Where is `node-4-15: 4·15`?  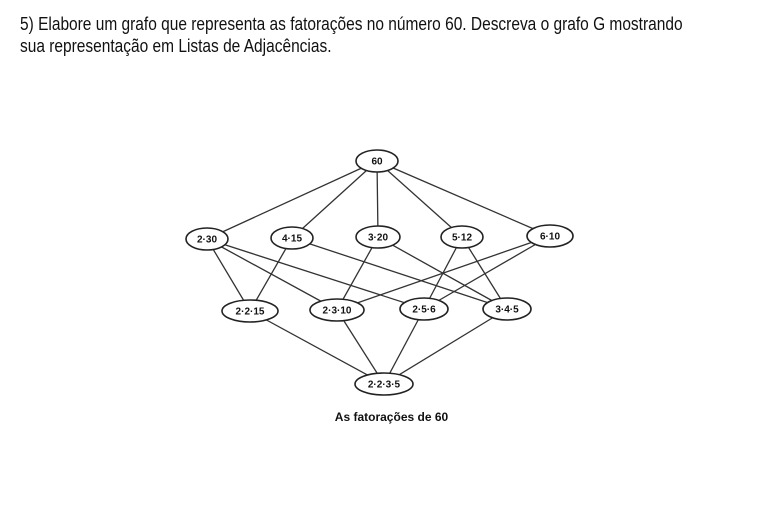
node-4-15: 4·15 is located at coordinates (292, 238).